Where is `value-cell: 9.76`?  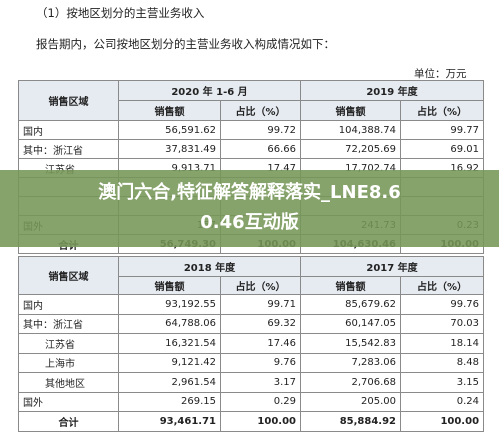 value-cell: 9.76 is located at coordinates (260, 362).